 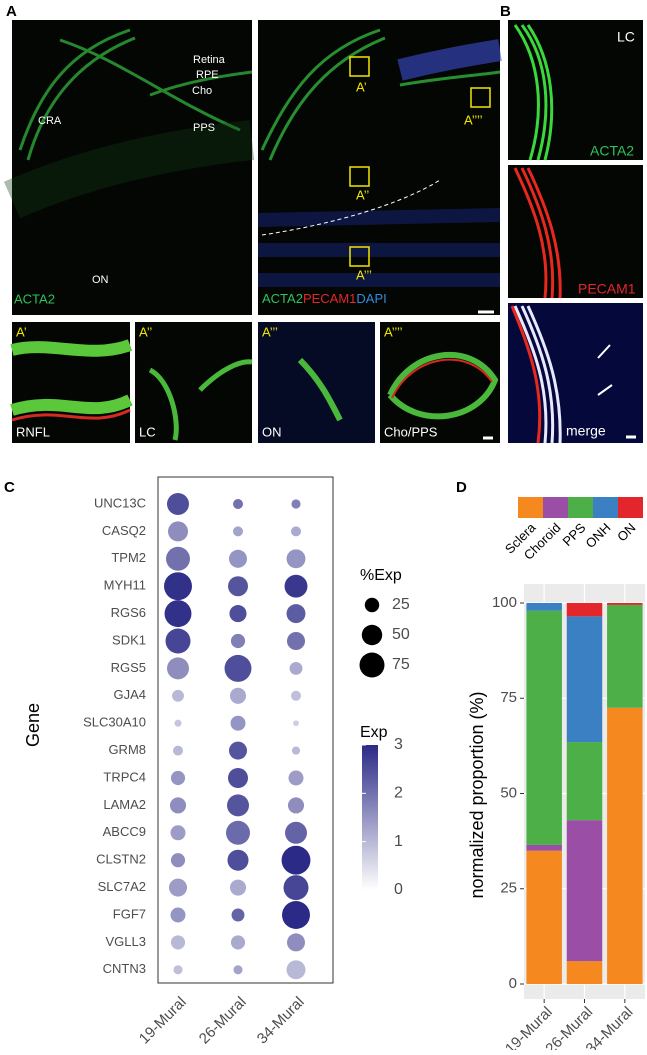 What do you see at coordinates (393, 331) in the screenshot?
I see `roi-label: A’’’’` at bounding box center [393, 331].